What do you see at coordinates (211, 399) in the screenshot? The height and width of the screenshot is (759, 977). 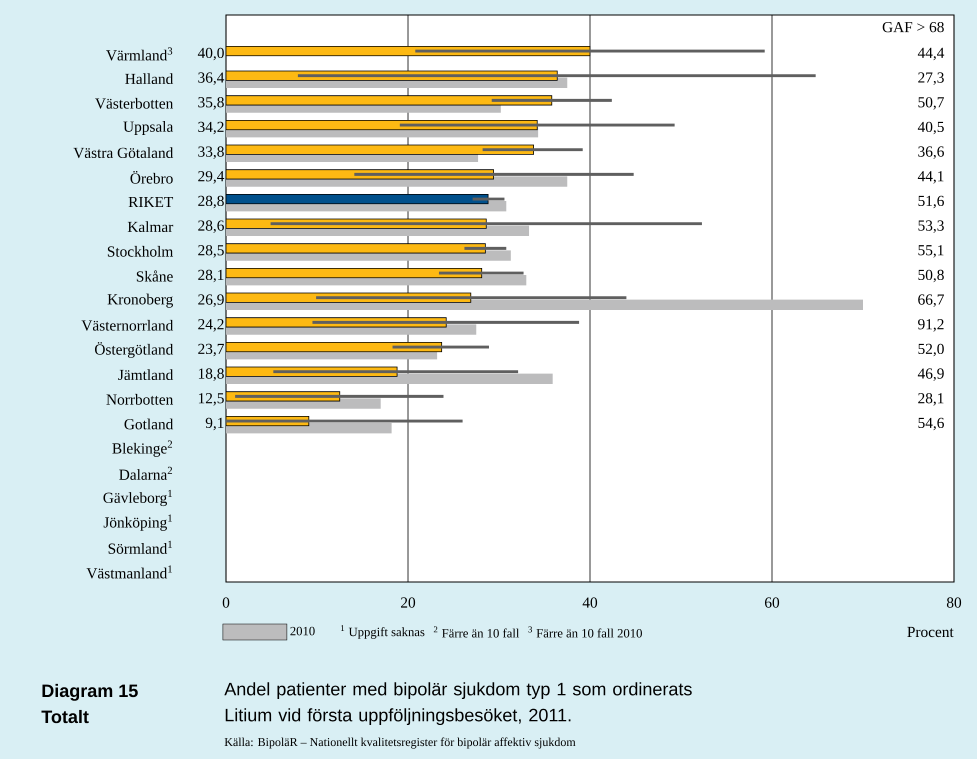 I see `data-label: 12,5` at bounding box center [211, 399].